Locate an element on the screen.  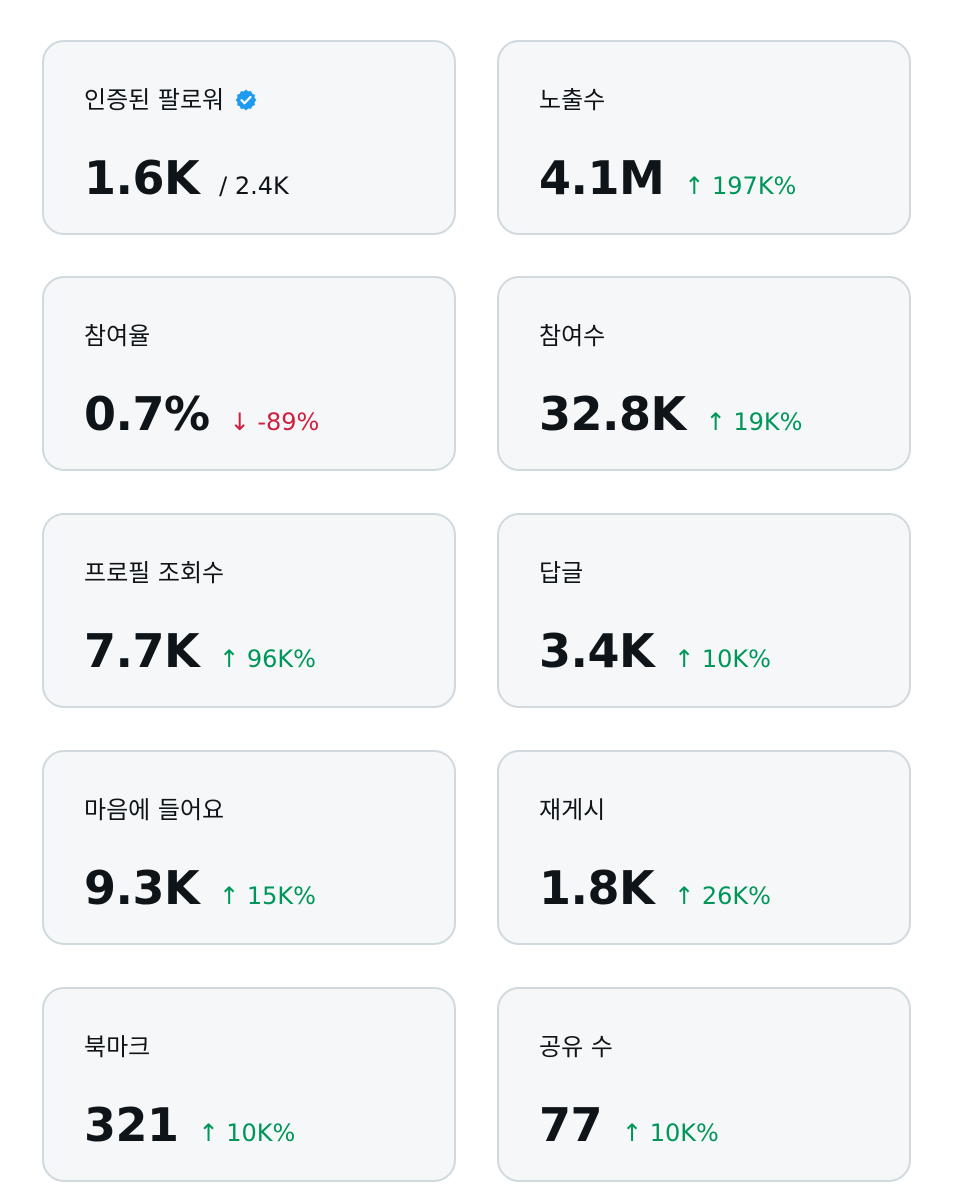
stat-card-engagements: 참여수 32.8K ↑ 19K% is located at coordinates (704, 373).